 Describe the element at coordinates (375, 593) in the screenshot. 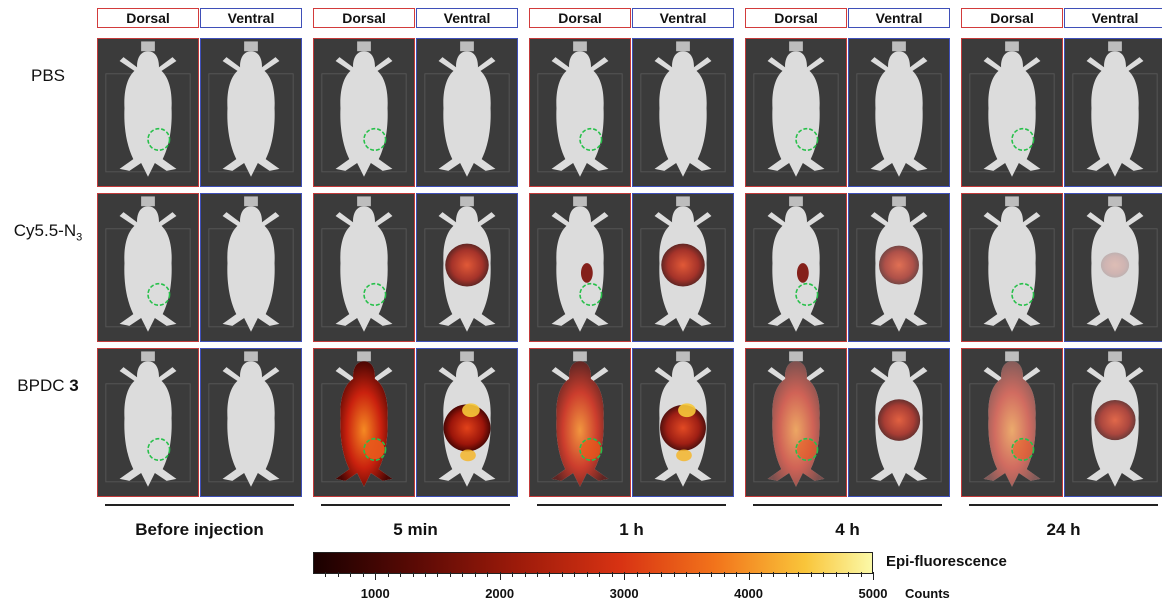

I see `colorbar-tick-label-0: 1000` at that location.